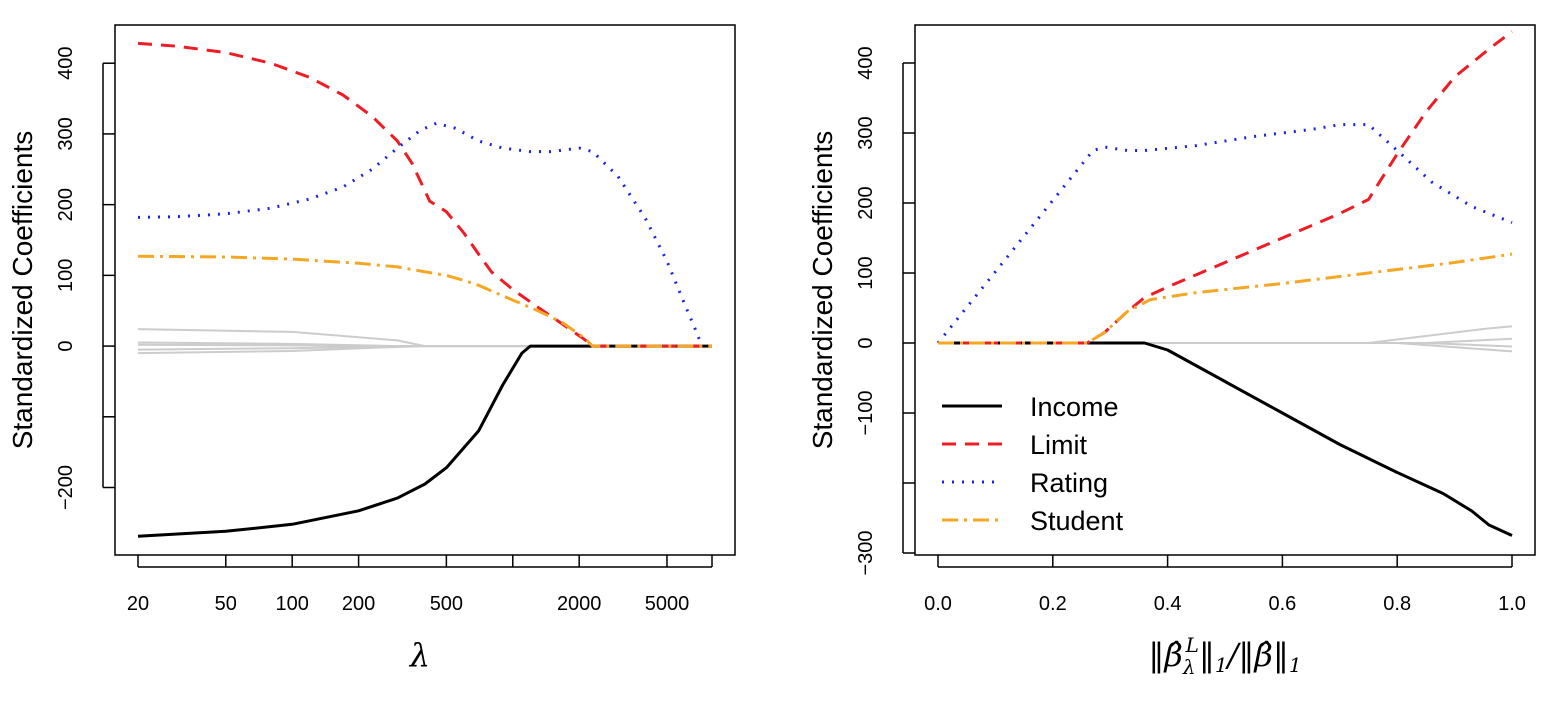 The height and width of the screenshot is (706, 1555). I want to click on x-tick-label: 500, so click(446, 604).